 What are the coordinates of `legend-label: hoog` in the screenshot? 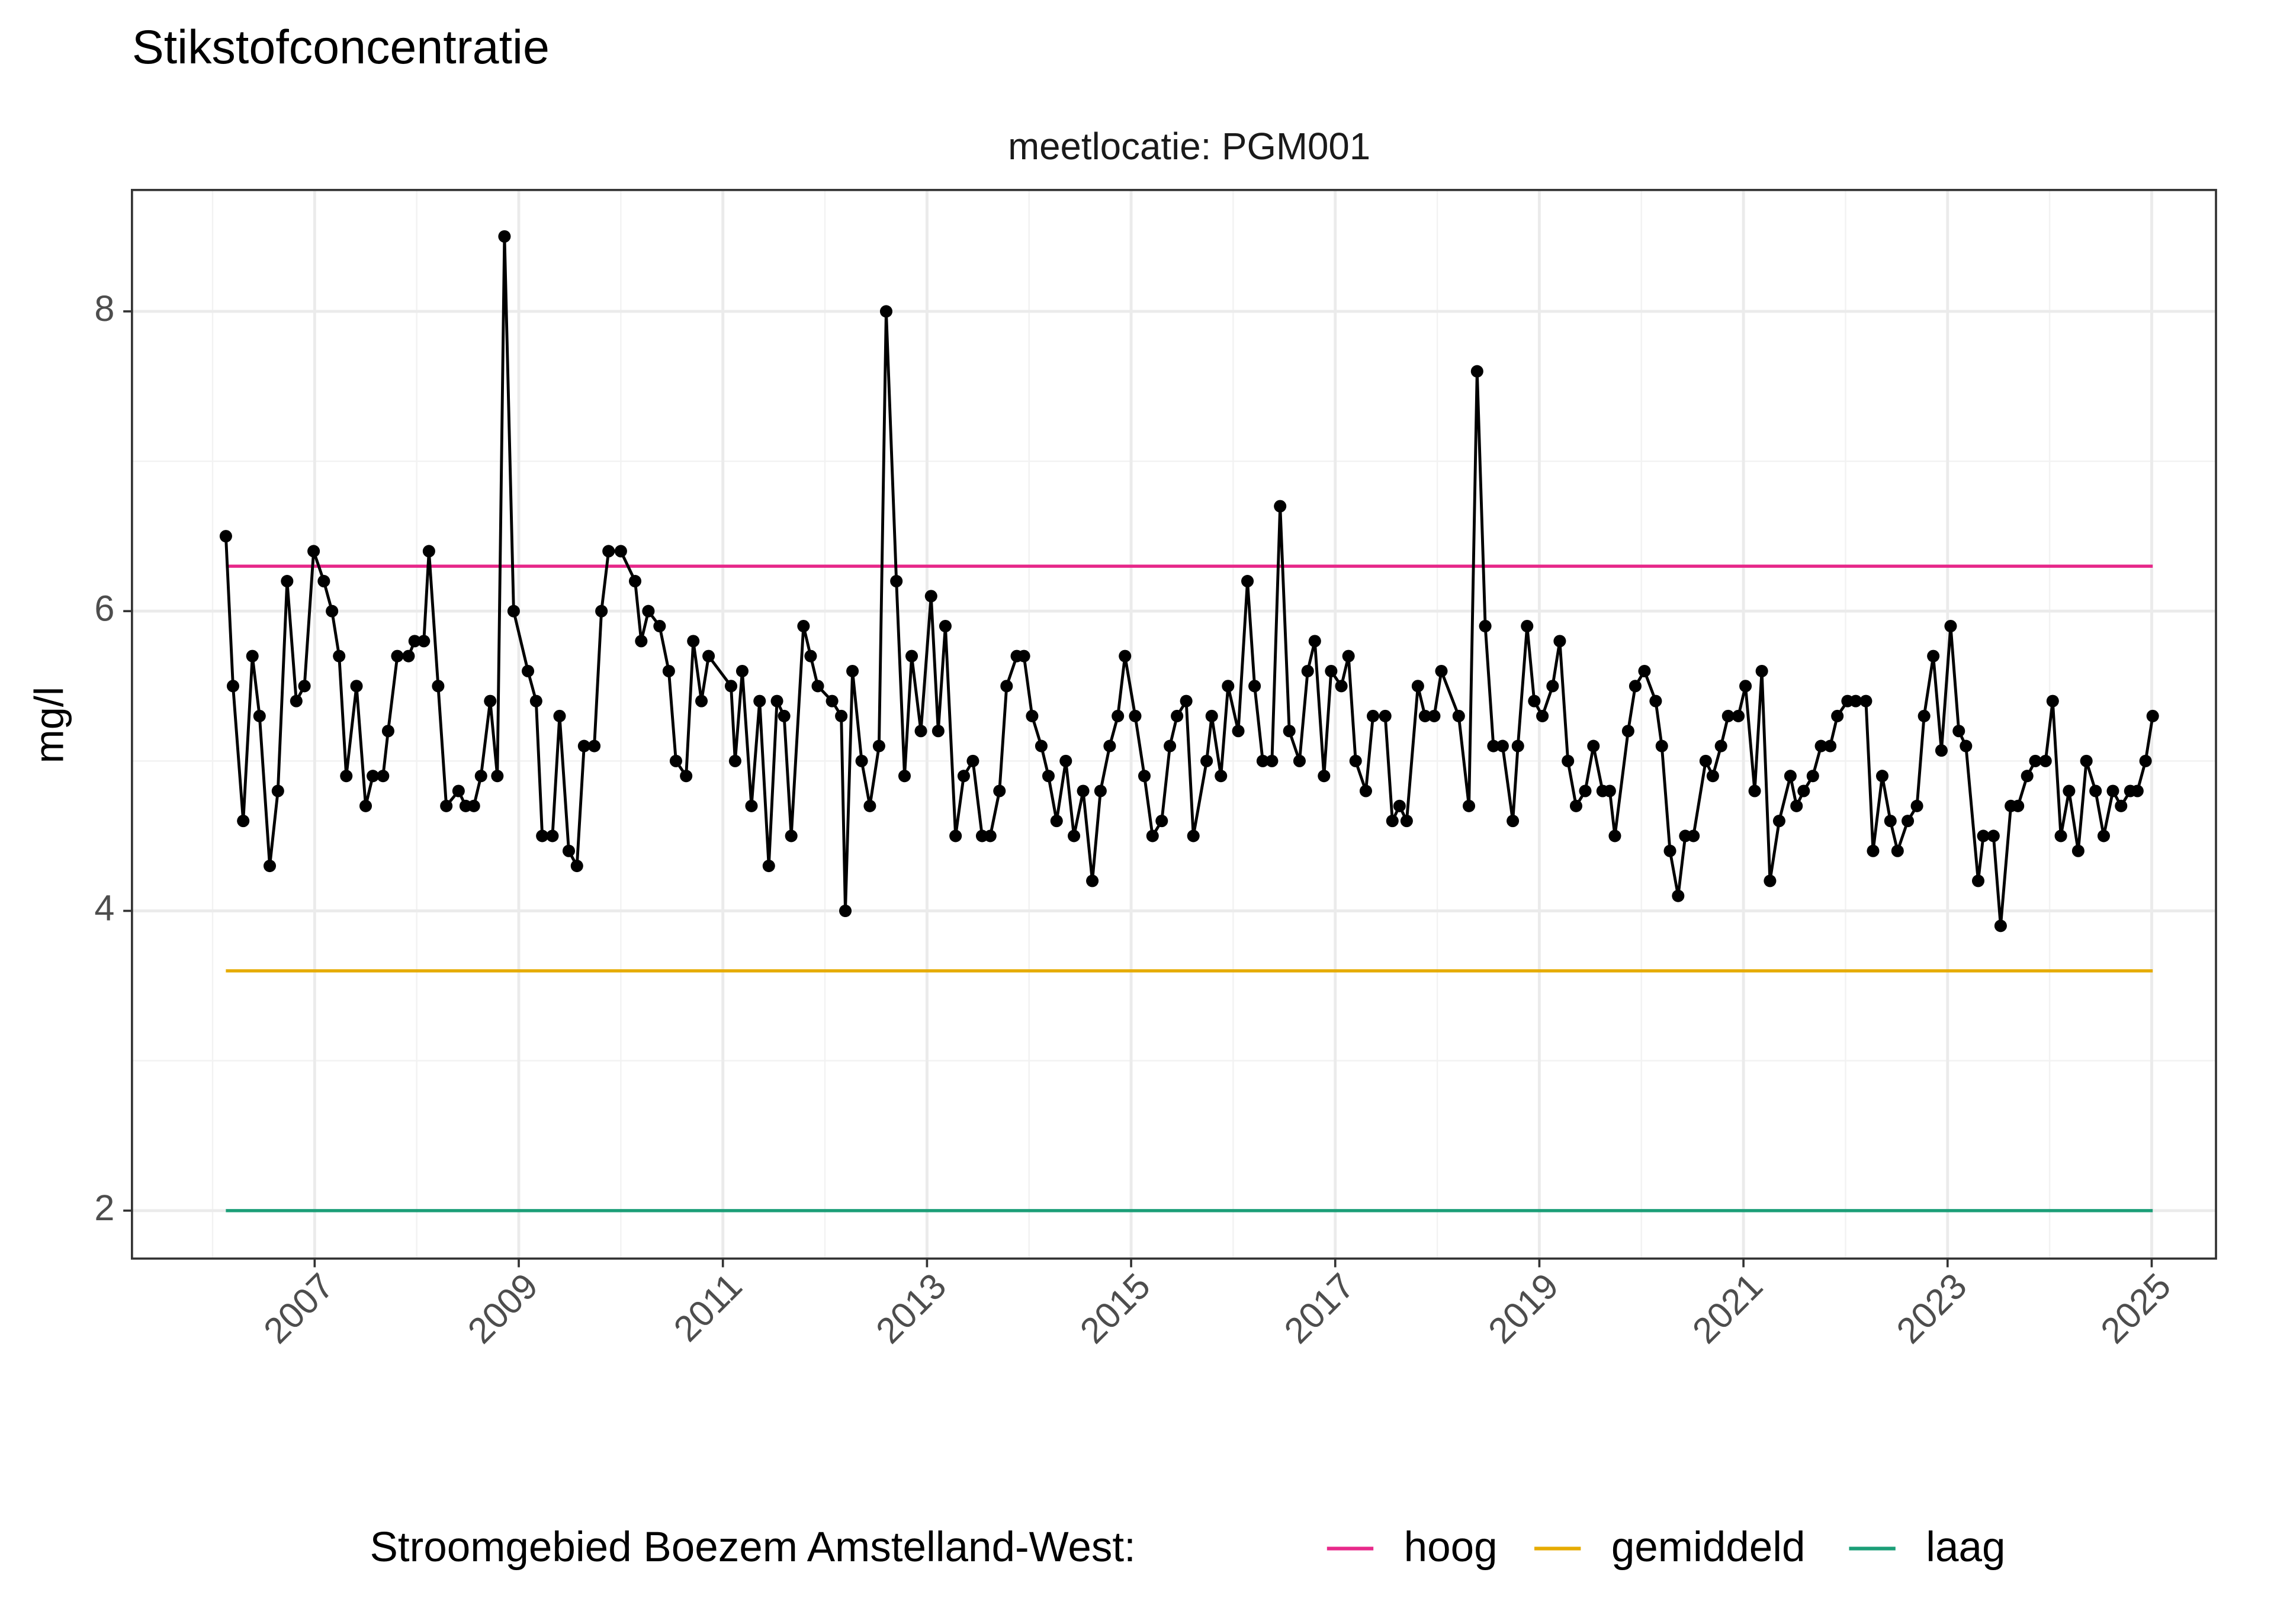 It's located at (1451, 1547).